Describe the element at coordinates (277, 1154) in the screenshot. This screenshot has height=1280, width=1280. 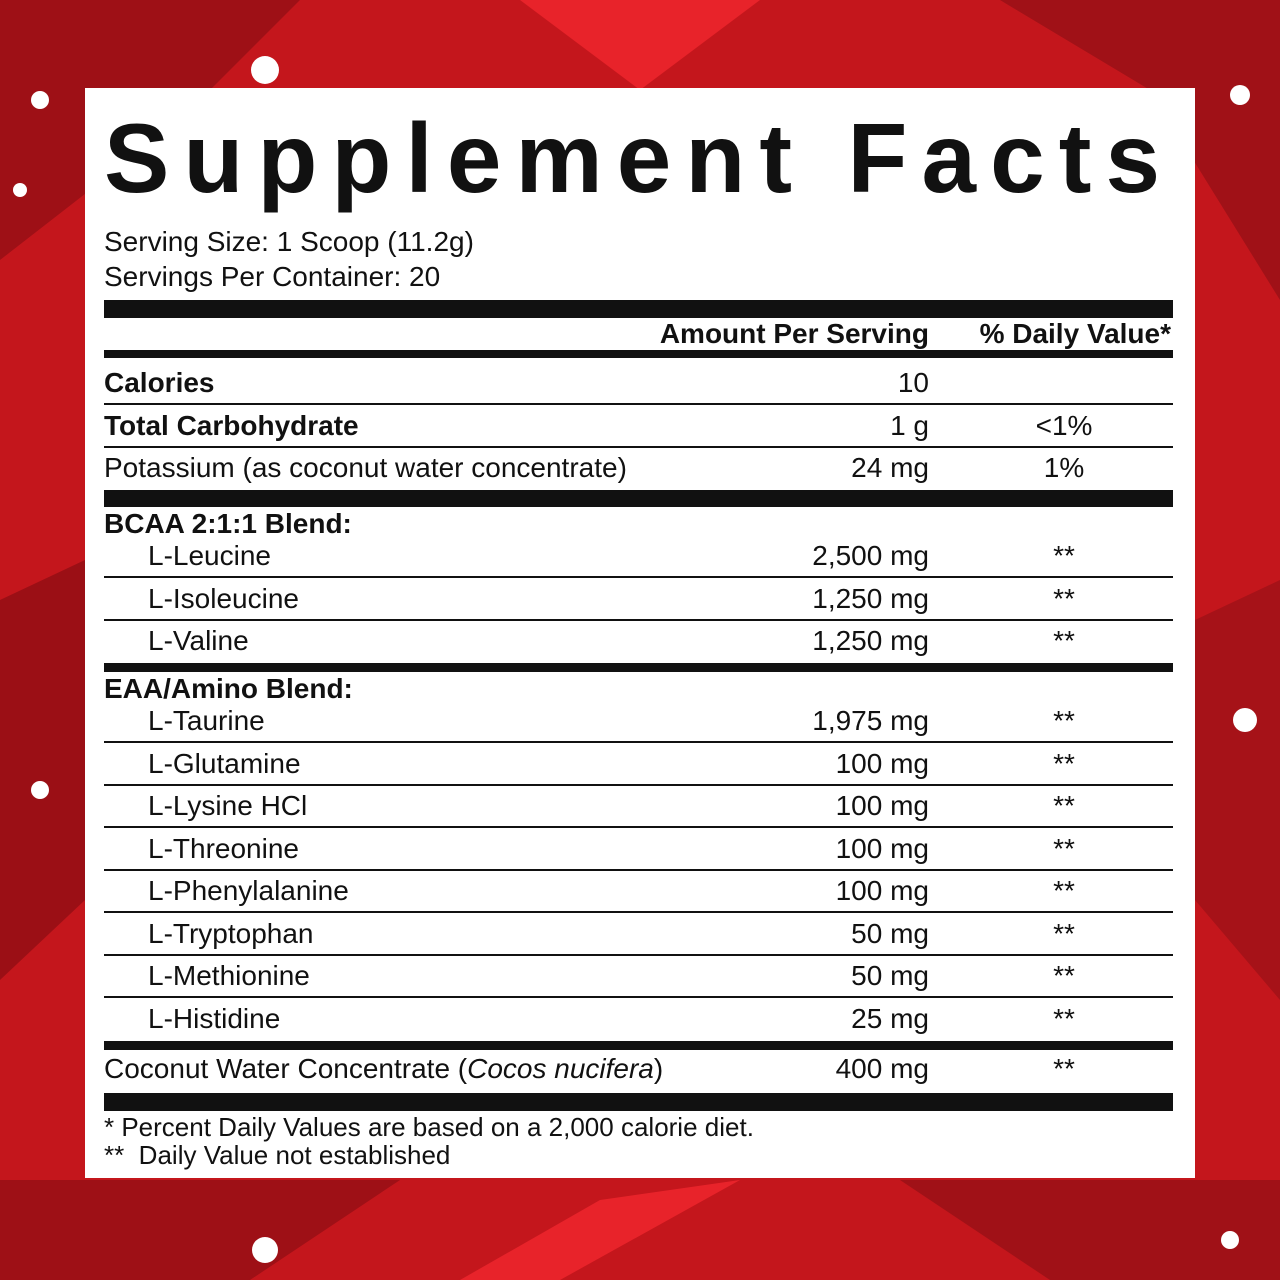
I see `footnote: ** Daily Value not established` at that location.